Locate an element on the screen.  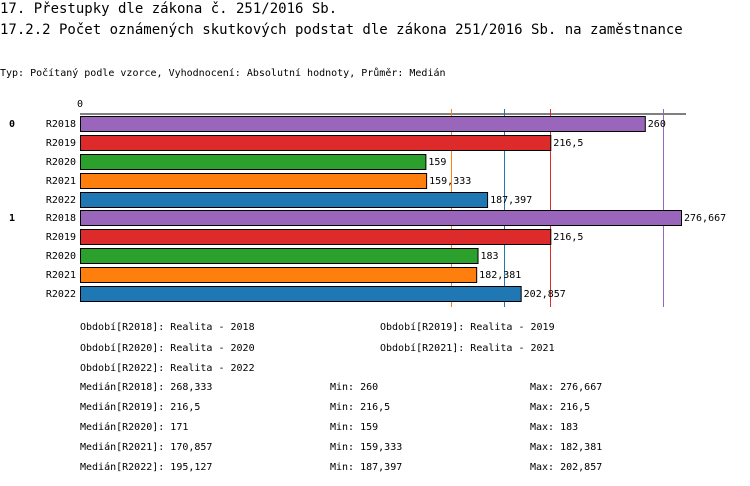
bar-value-label: 182,381 is located at coordinates (500, 275).